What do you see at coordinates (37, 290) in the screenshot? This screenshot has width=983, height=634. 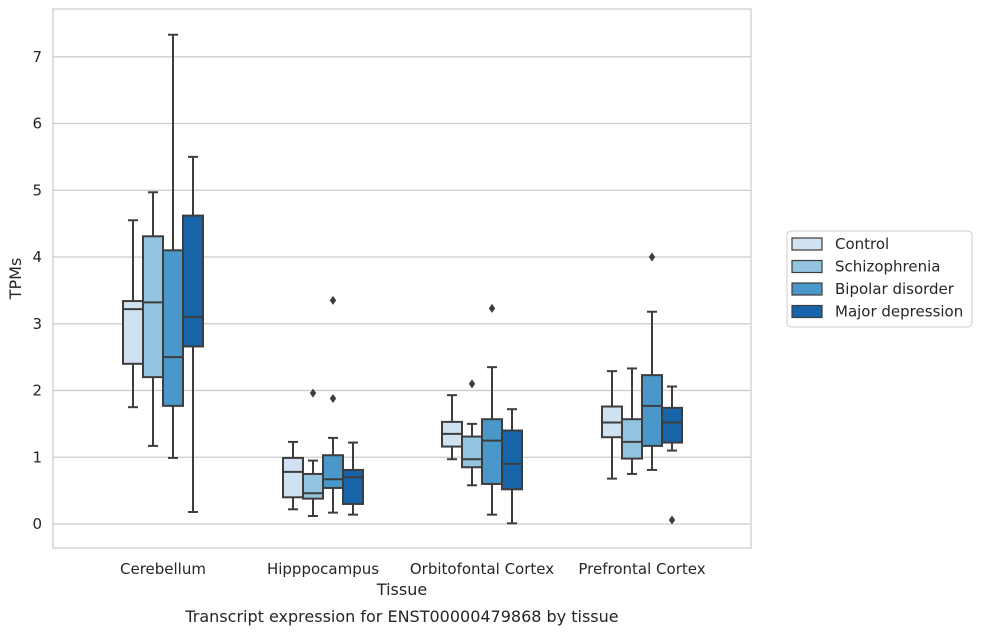 I see `y-axis-tick-labels: 0 1 2 3 4 5 6 7` at bounding box center [37, 290].